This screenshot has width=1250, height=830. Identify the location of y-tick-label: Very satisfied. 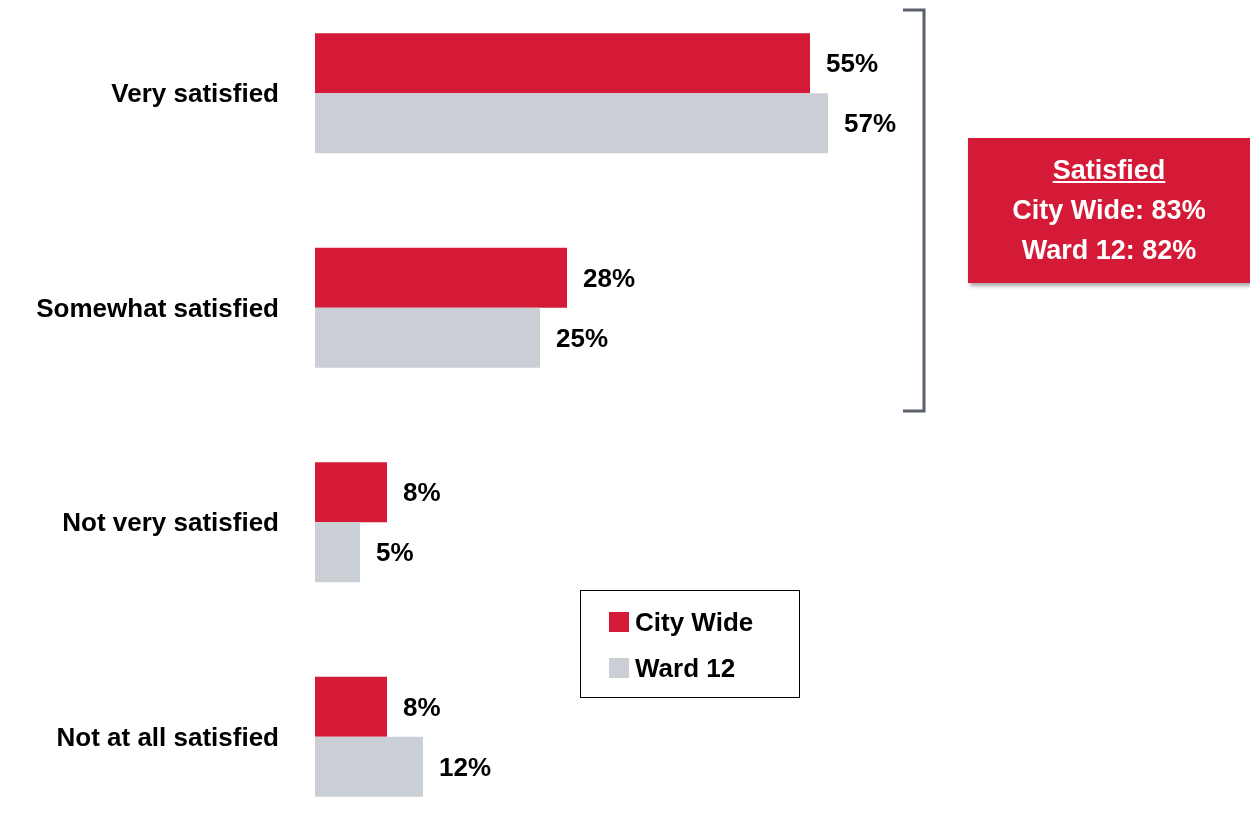
(195, 93).